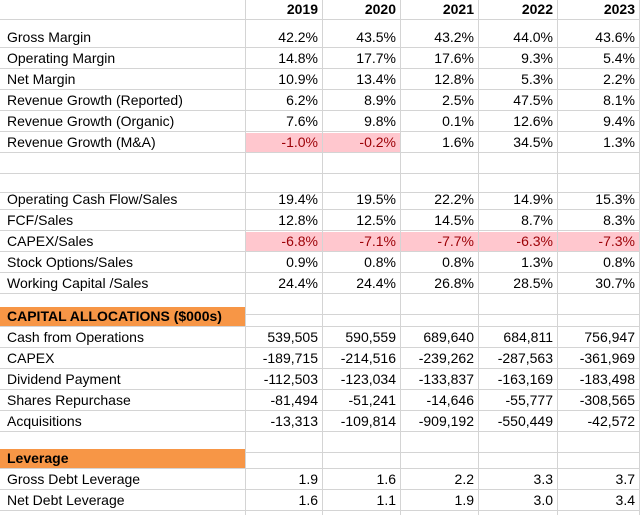  Describe the element at coordinates (625, 479) in the screenshot. I see `value-cell: 3.7` at that location.